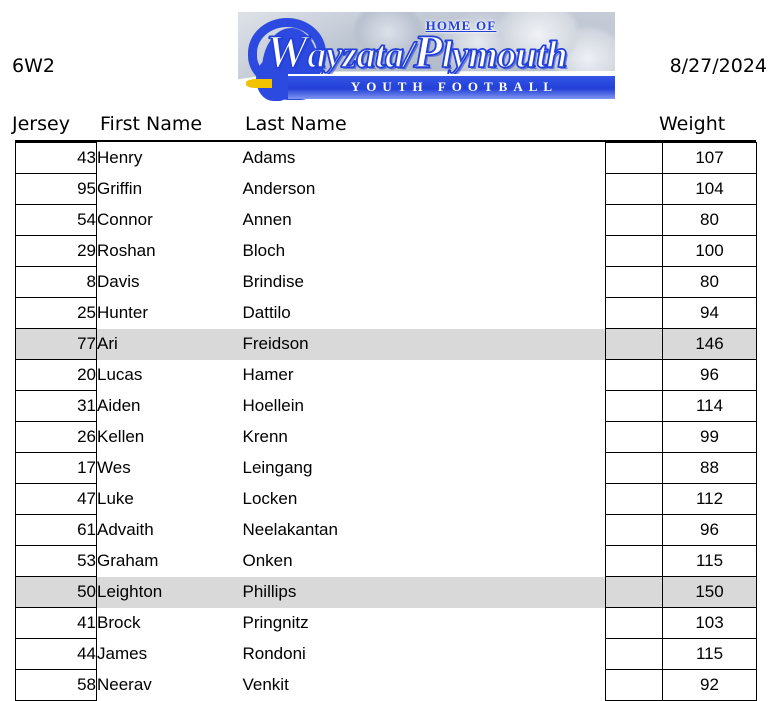 Image resolution: width=781 pixels, height=701 pixels. Describe the element at coordinates (709, 437) in the screenshot. I see `cell-weight: 99` at that location.